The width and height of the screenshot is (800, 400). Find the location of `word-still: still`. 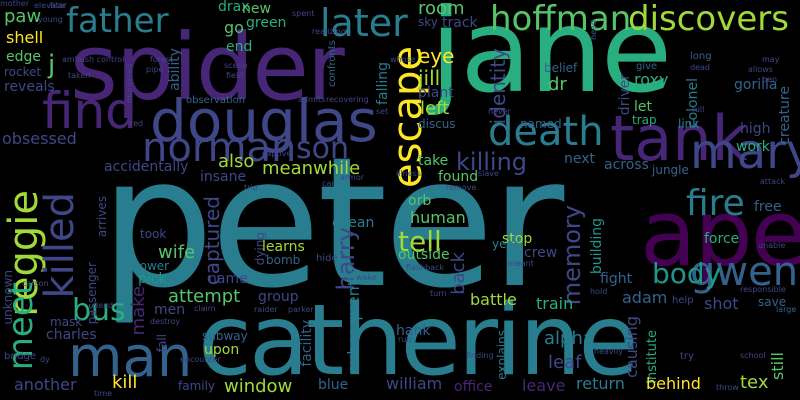

word-still: still is located at coordinates (777, 366).